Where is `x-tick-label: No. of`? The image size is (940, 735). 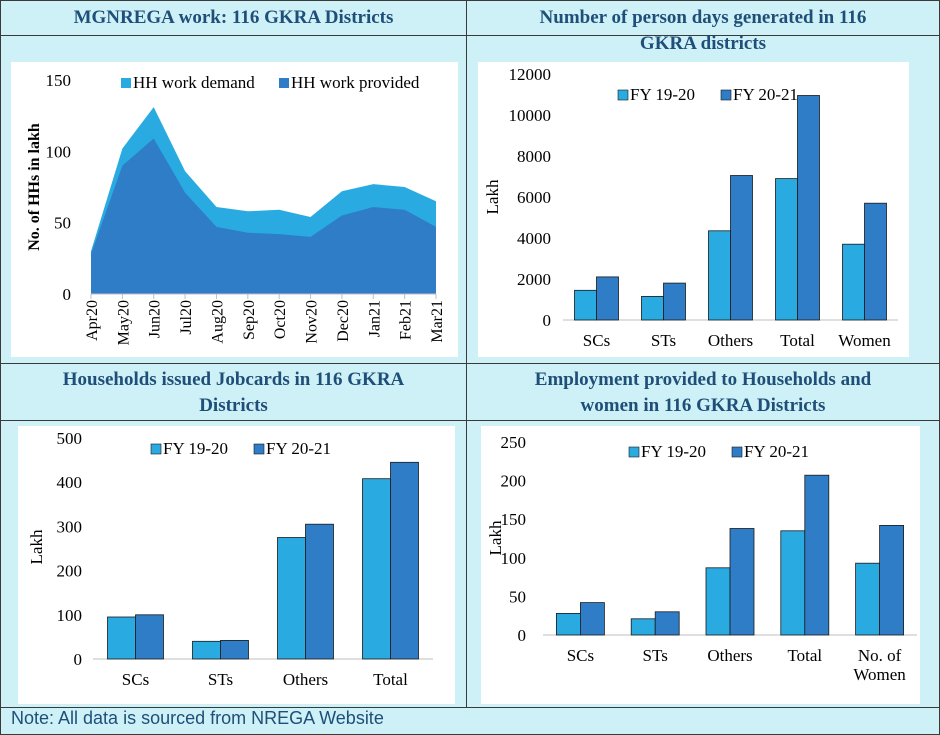 x-tick-label: No. of is located at coordinates (880, 655).